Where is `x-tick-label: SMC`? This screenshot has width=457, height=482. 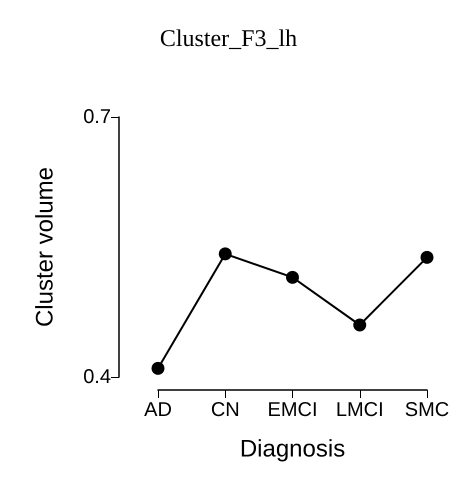 x-tick-label: SMC is located at coordinates (427, 410).